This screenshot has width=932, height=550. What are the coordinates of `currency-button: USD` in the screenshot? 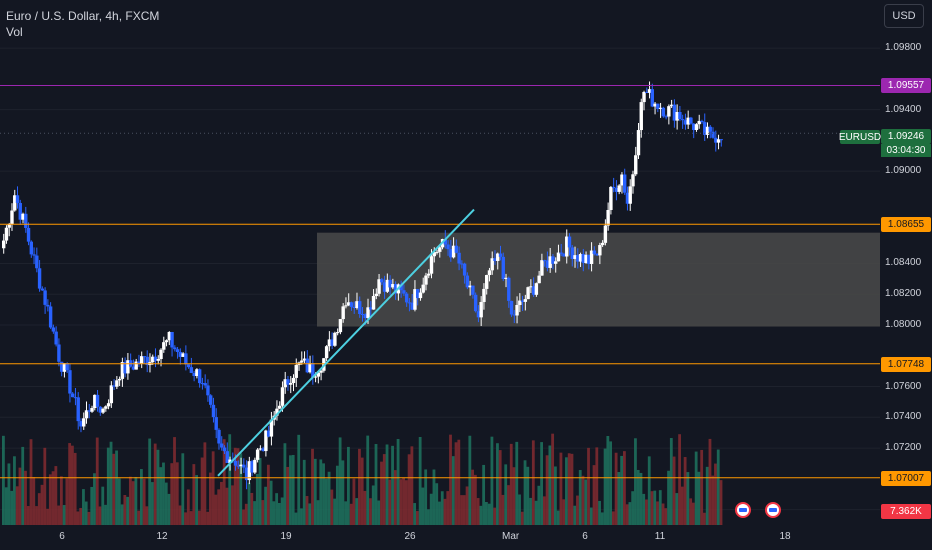 It's located at (904, 16).